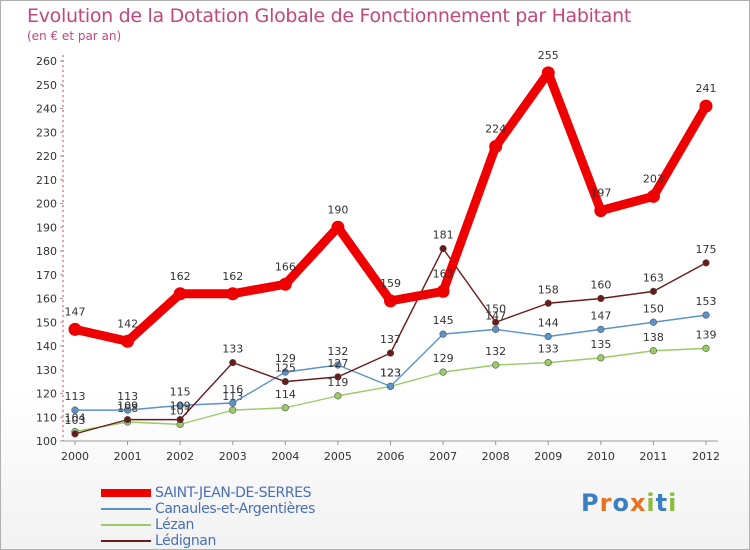 The image size is (750, 550). I want to click on data-label: 103, so click(75, 420).